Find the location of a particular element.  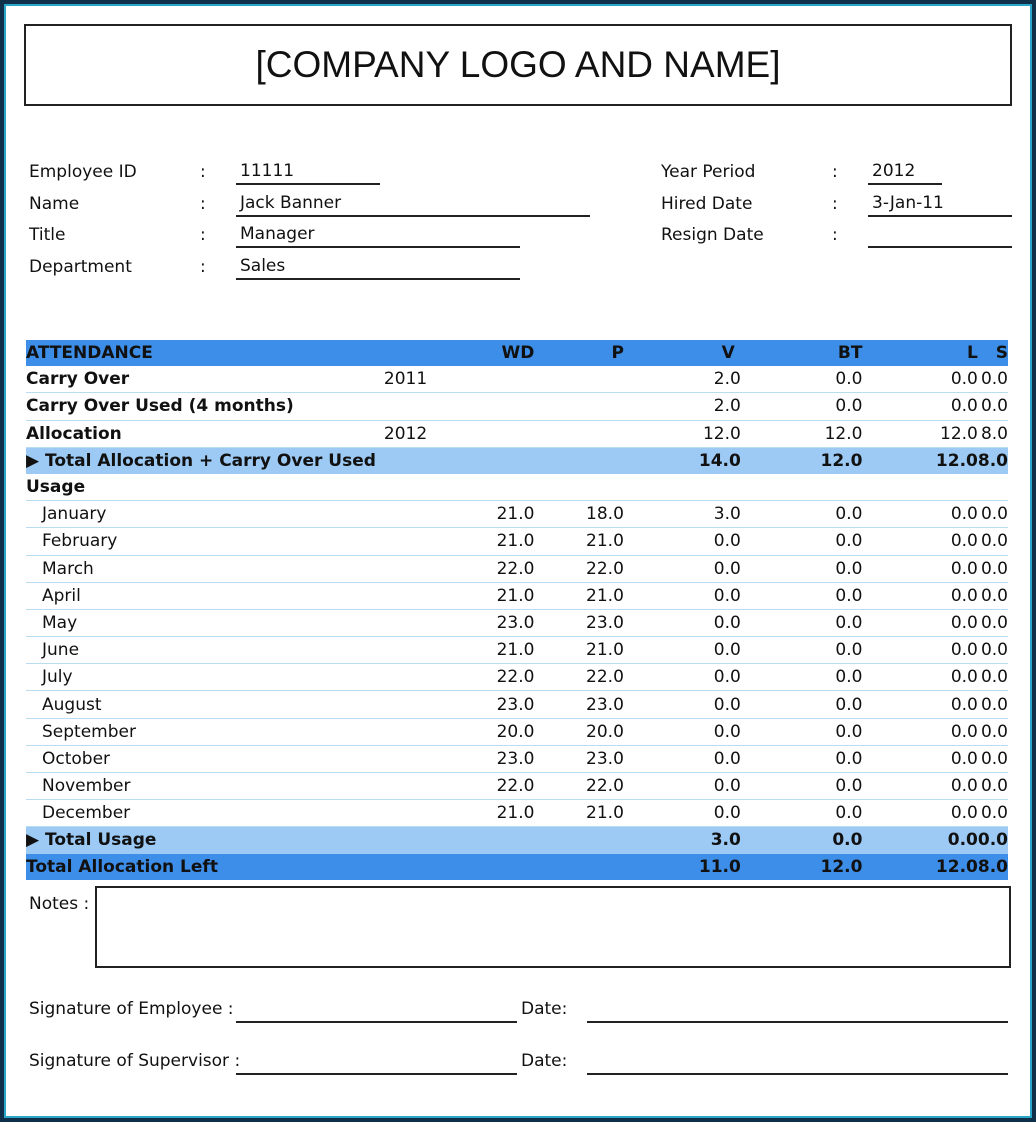

left-field-value: Sales is located at coordinates (378, 268).